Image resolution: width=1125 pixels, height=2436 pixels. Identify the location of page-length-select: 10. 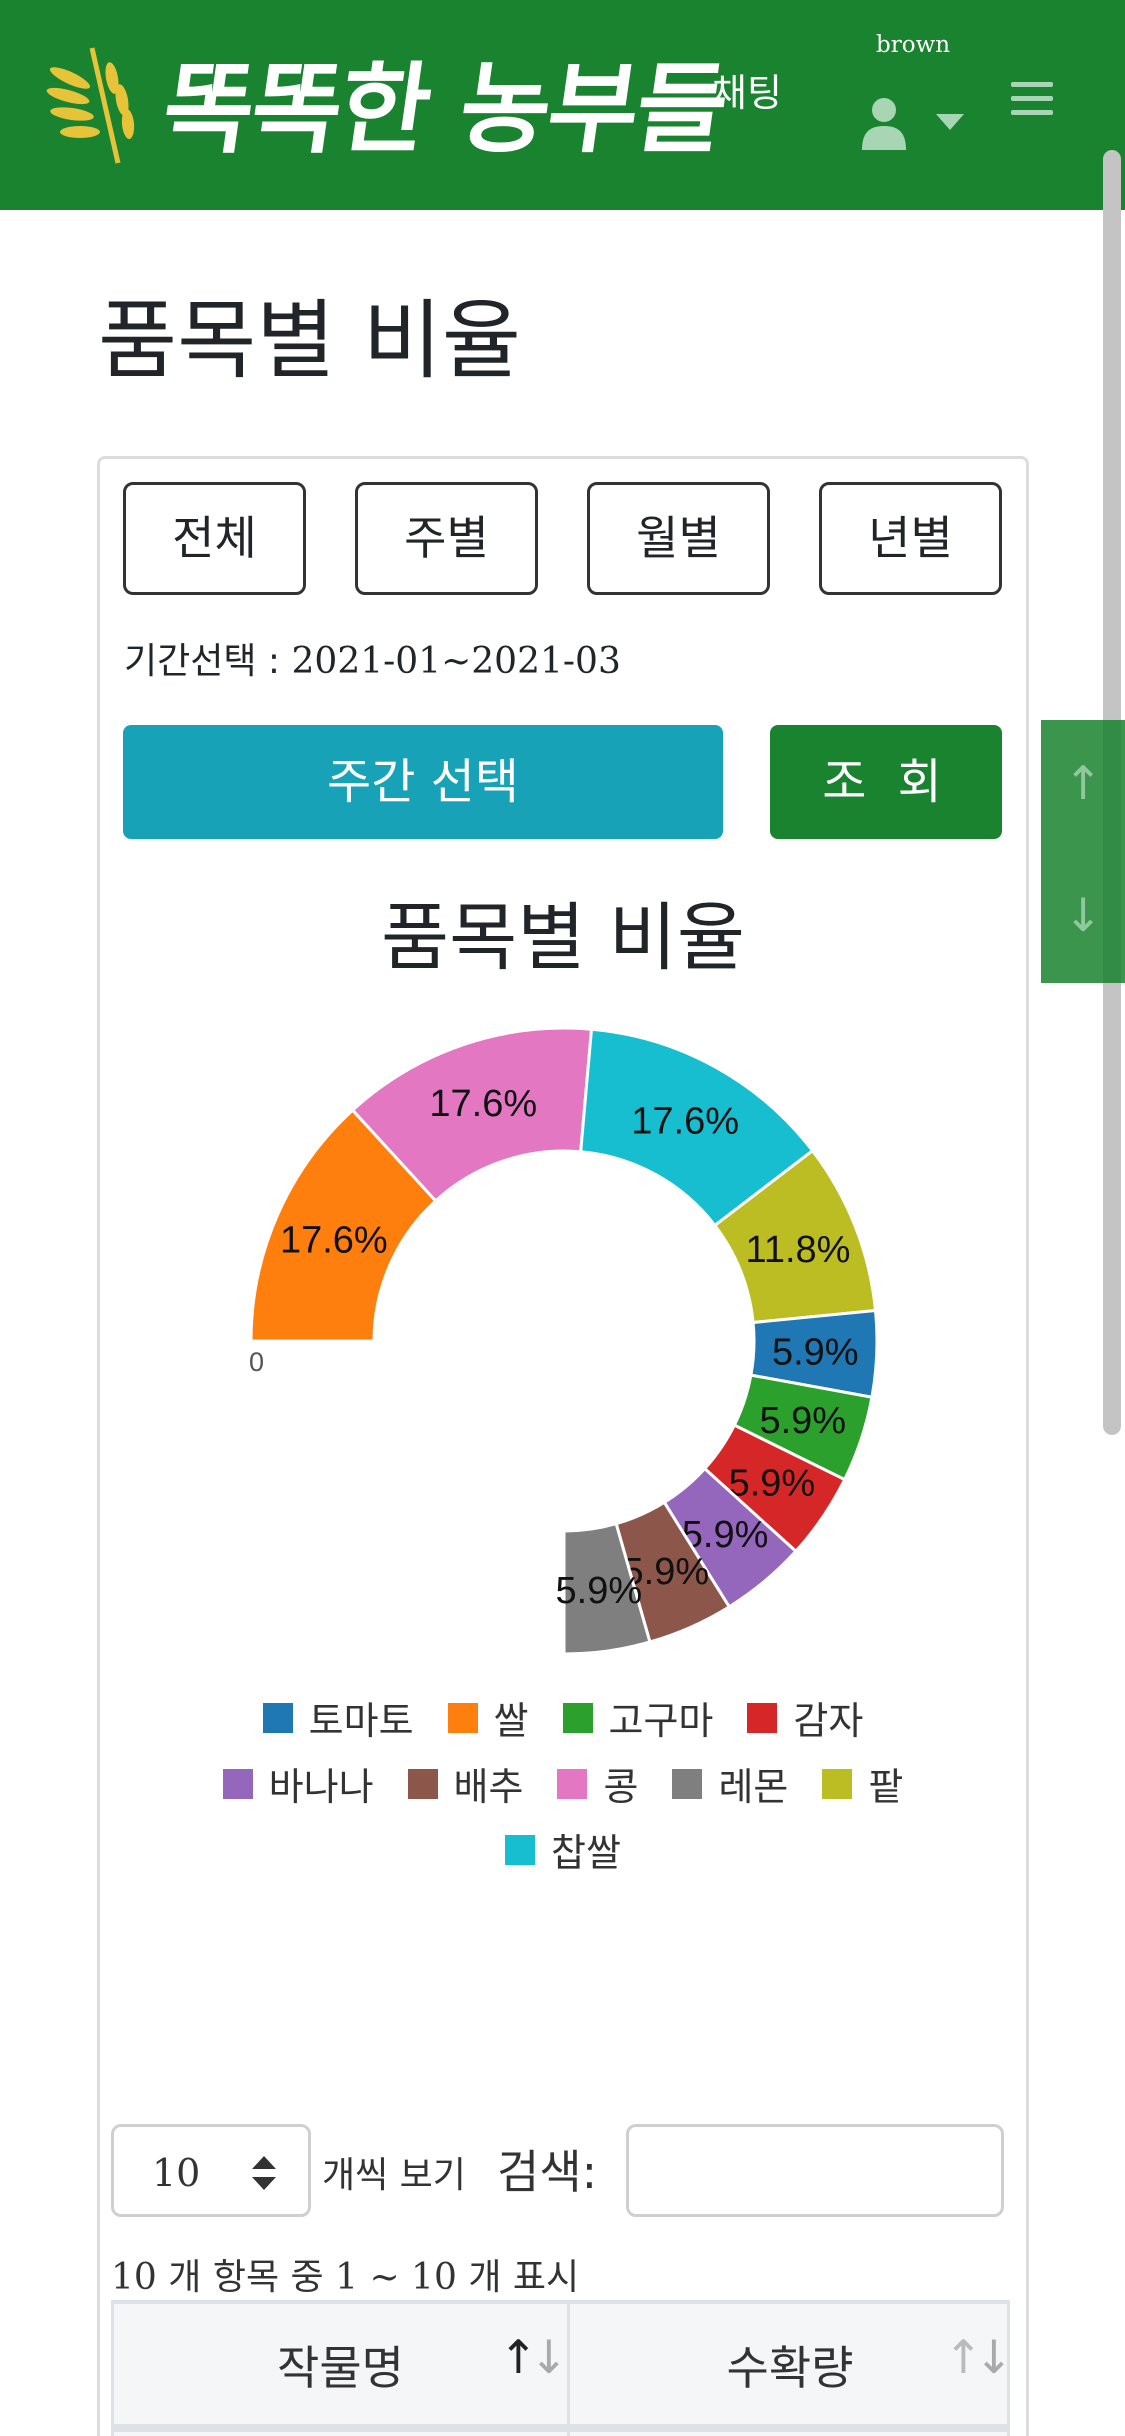
(211, 2170).